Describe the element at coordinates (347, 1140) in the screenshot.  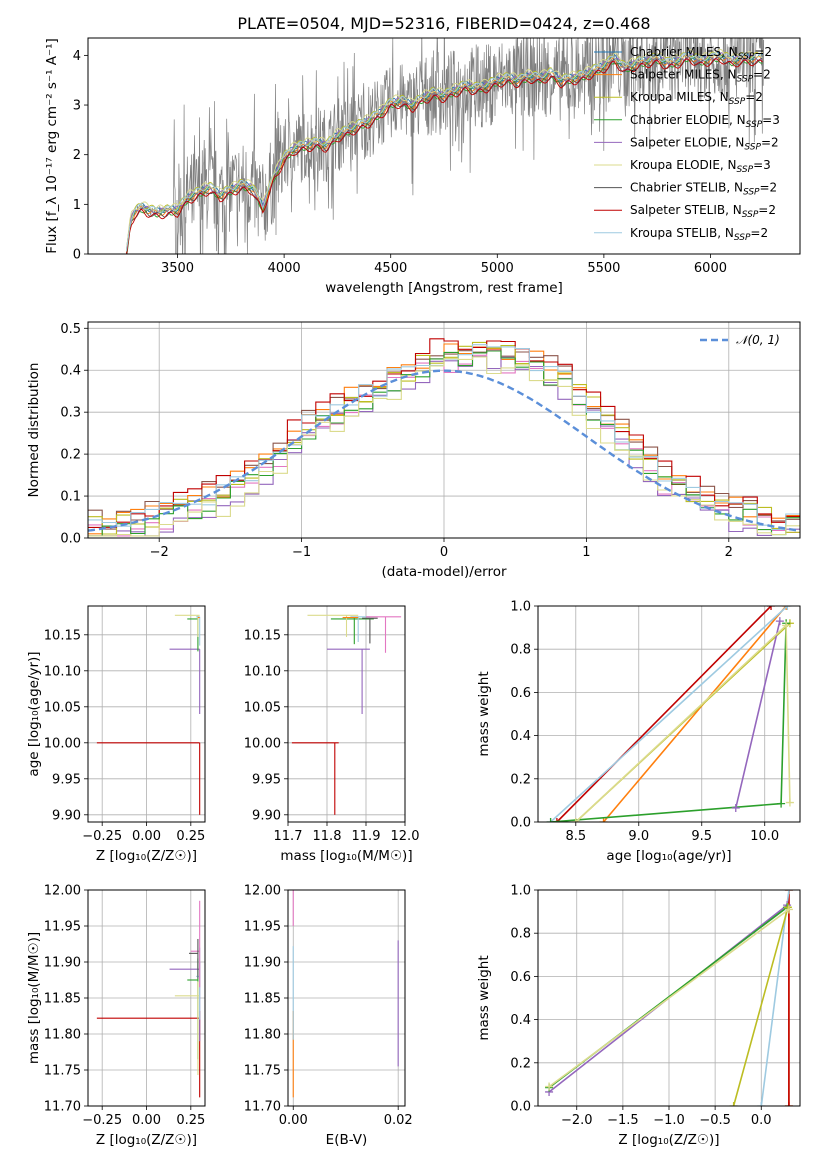
I see `x-axis-label: E(B-V)` at that location.